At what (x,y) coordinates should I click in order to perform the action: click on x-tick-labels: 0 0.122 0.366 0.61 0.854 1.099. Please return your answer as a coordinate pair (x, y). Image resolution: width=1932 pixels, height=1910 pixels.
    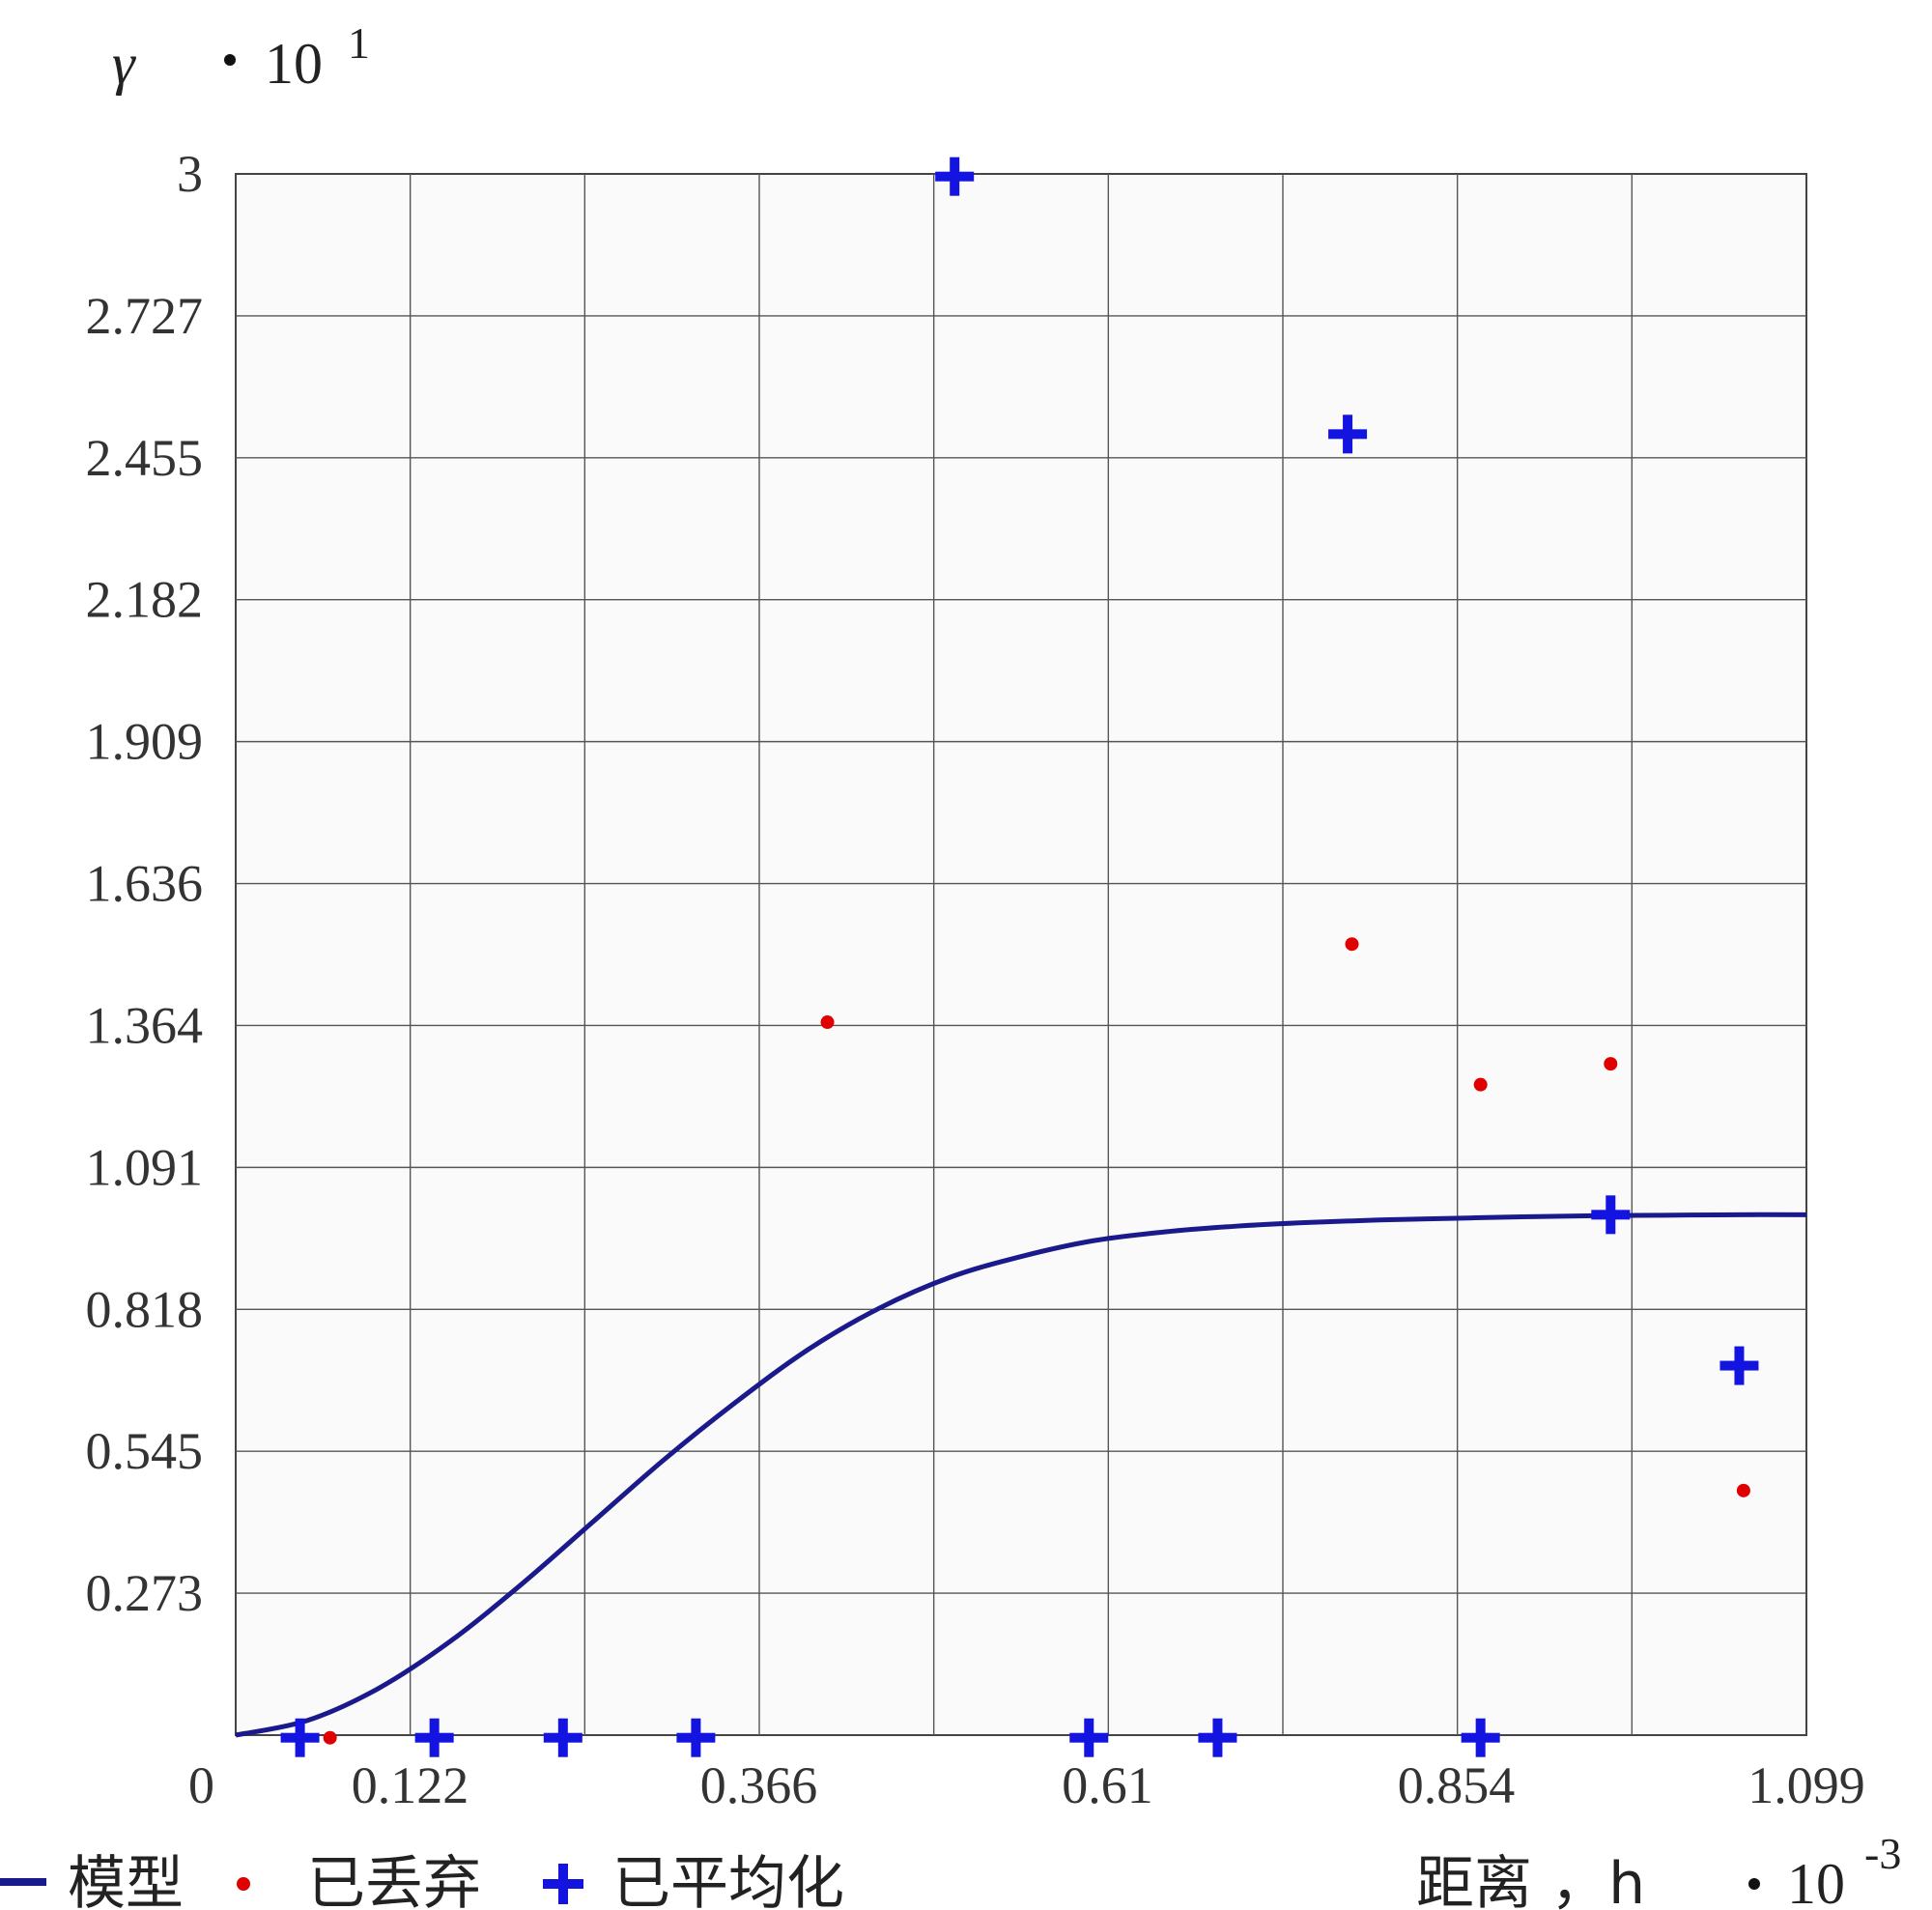
    Looking at the image, I should click on (1026, 1785).